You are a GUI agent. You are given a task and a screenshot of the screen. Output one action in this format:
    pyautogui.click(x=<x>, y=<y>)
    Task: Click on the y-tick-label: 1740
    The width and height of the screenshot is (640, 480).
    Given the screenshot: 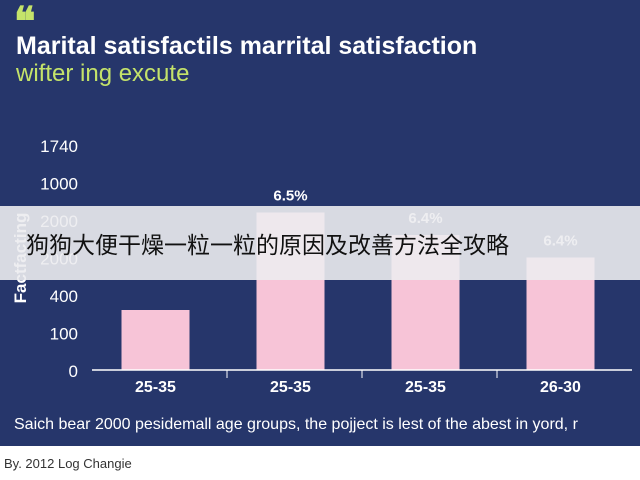 What is the action you would take?
    pyautogui.click(x=59, y=146)
    